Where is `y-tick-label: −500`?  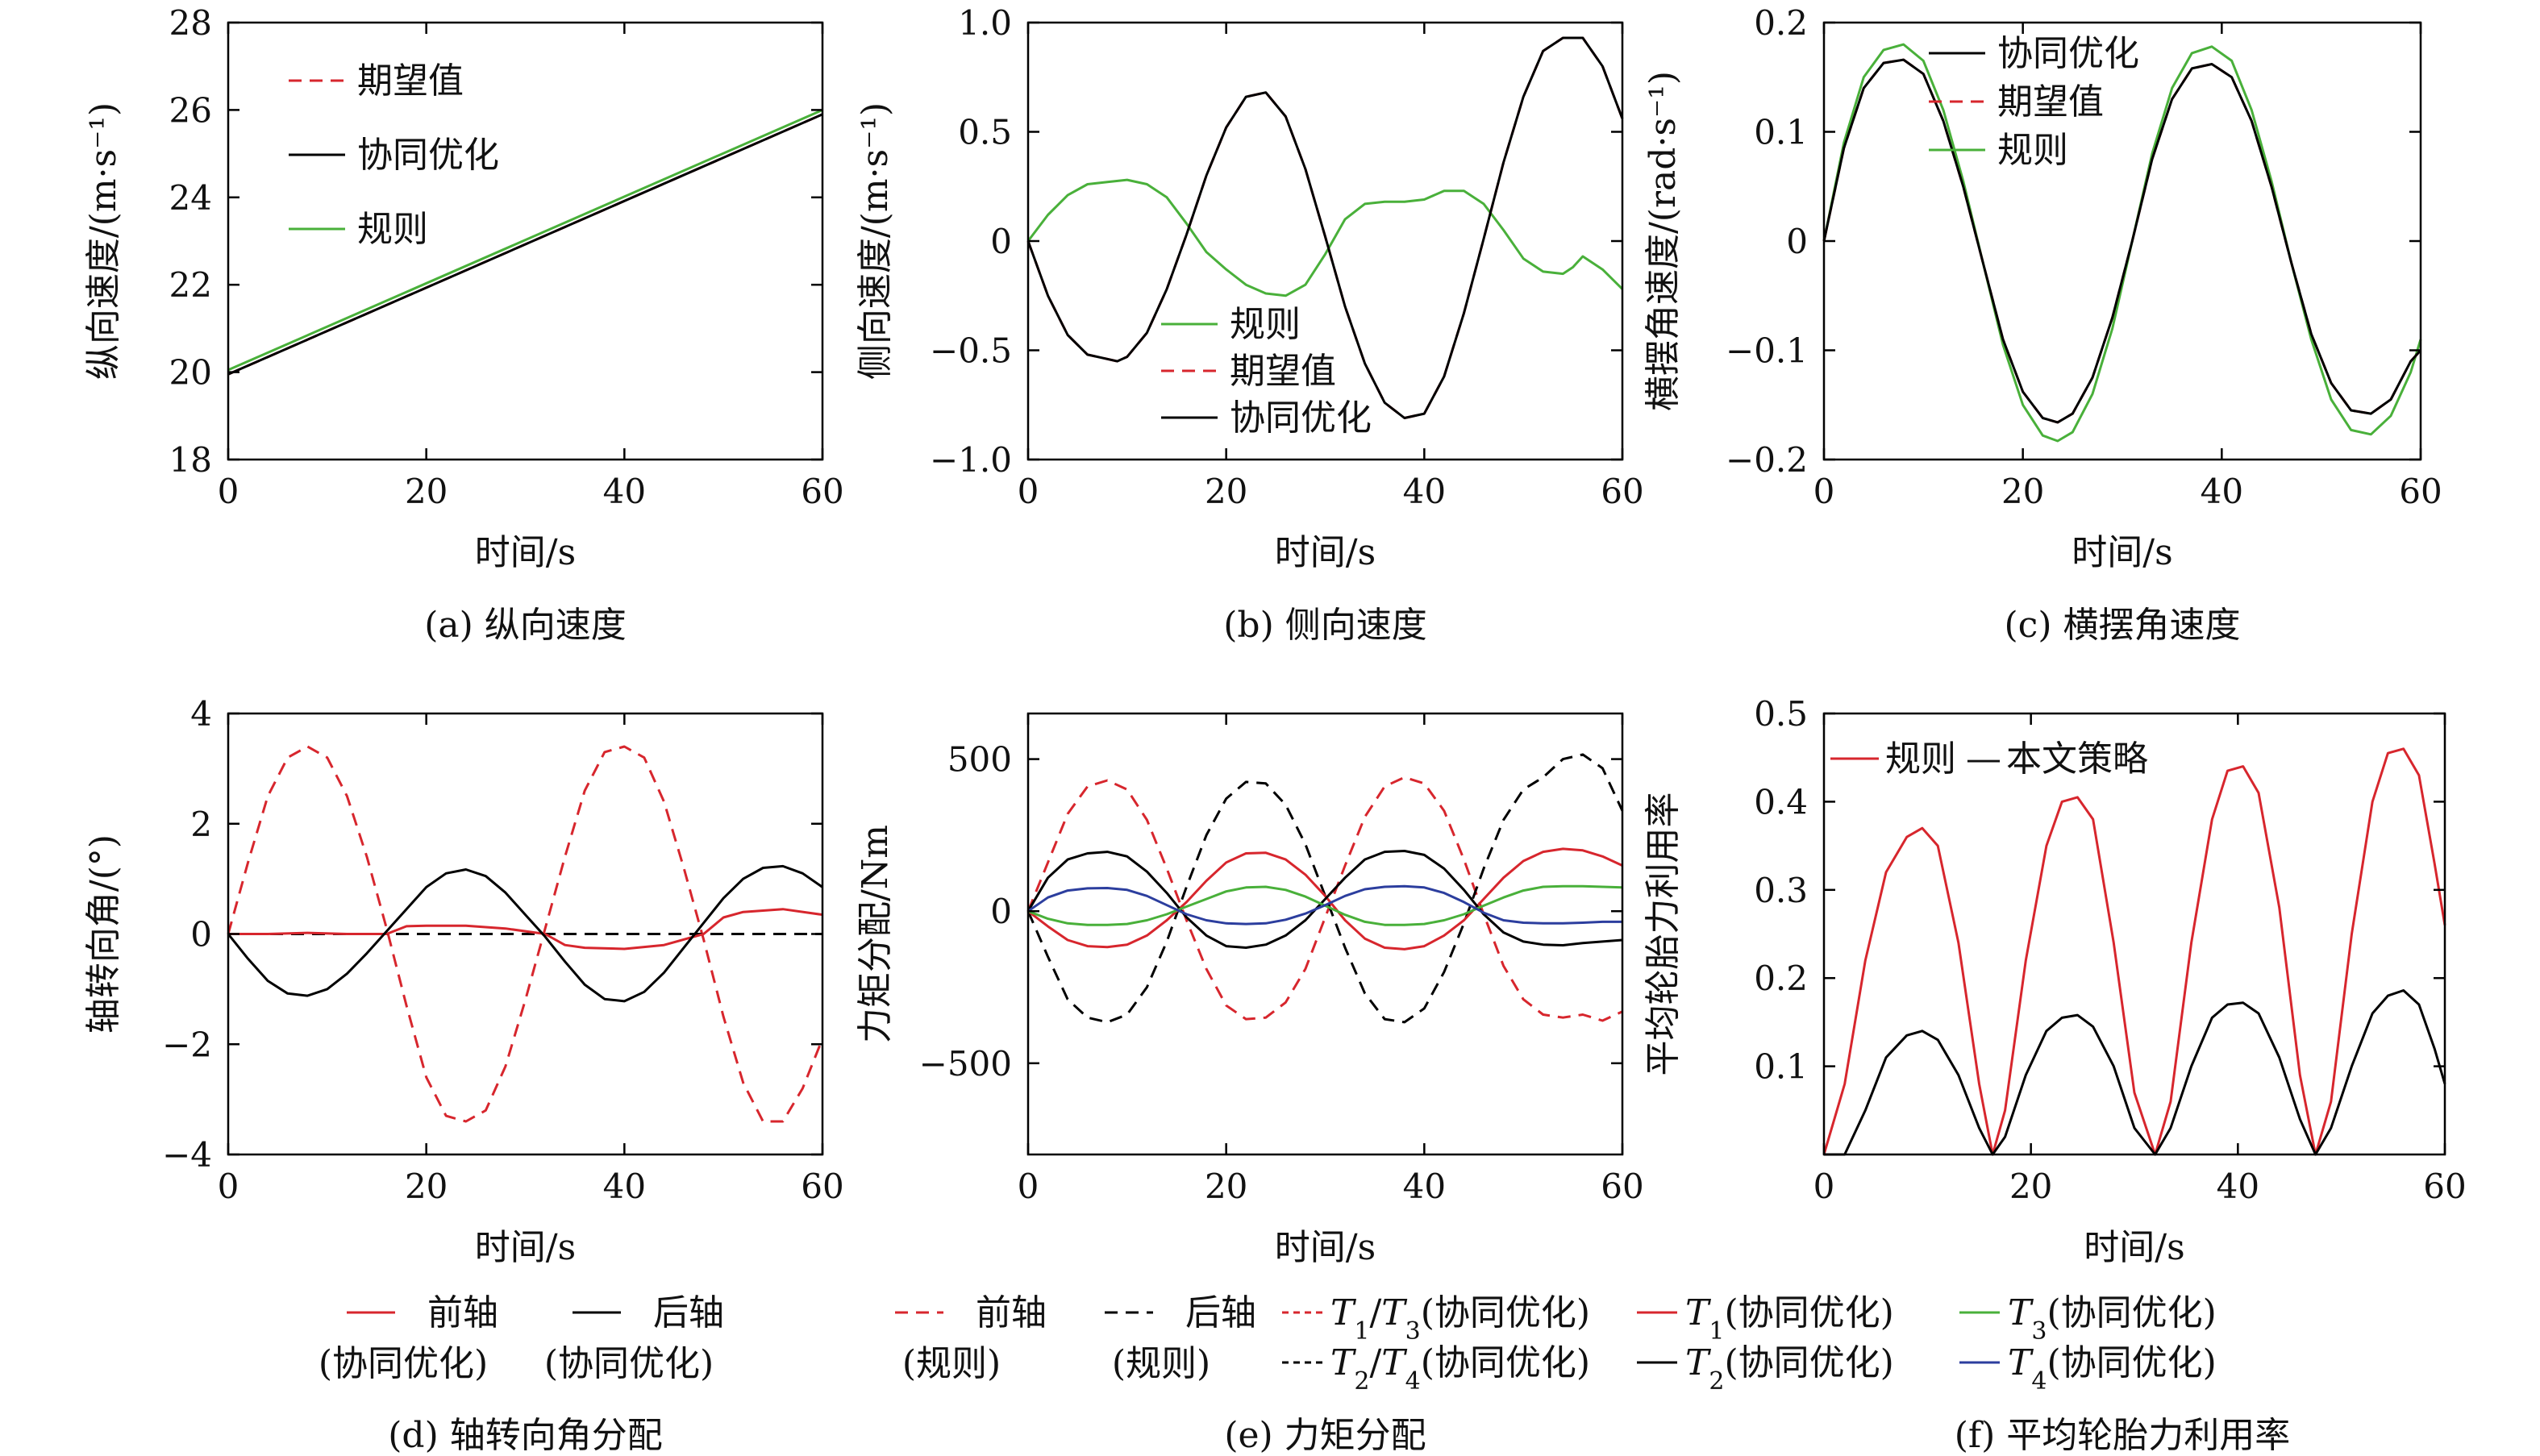 y-tick-label: −500 is located at coordinates (966, 1064).